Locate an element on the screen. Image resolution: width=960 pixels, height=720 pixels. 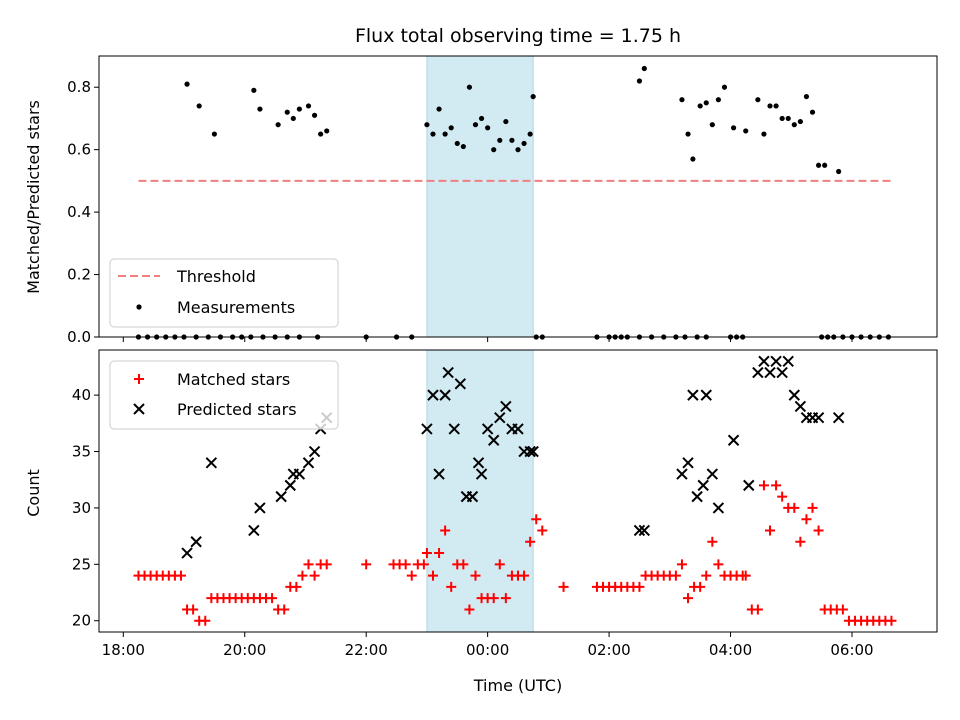
bottom-ylabel: Count is located at coordinates (33, 493).